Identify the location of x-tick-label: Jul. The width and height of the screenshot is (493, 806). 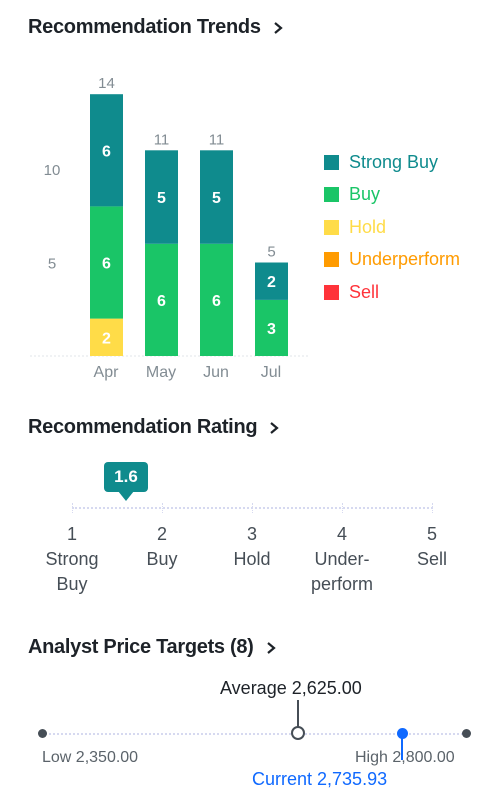
(271, 372).